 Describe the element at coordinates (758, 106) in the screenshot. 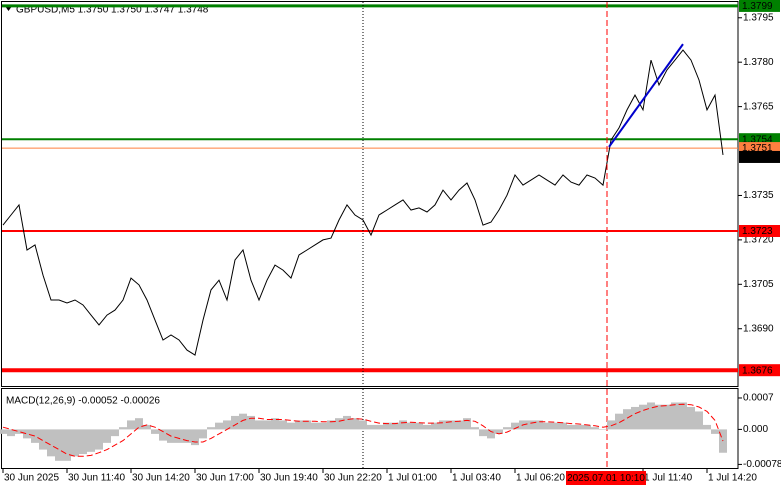

I see `y-tick-label: 1.3765` at that location.